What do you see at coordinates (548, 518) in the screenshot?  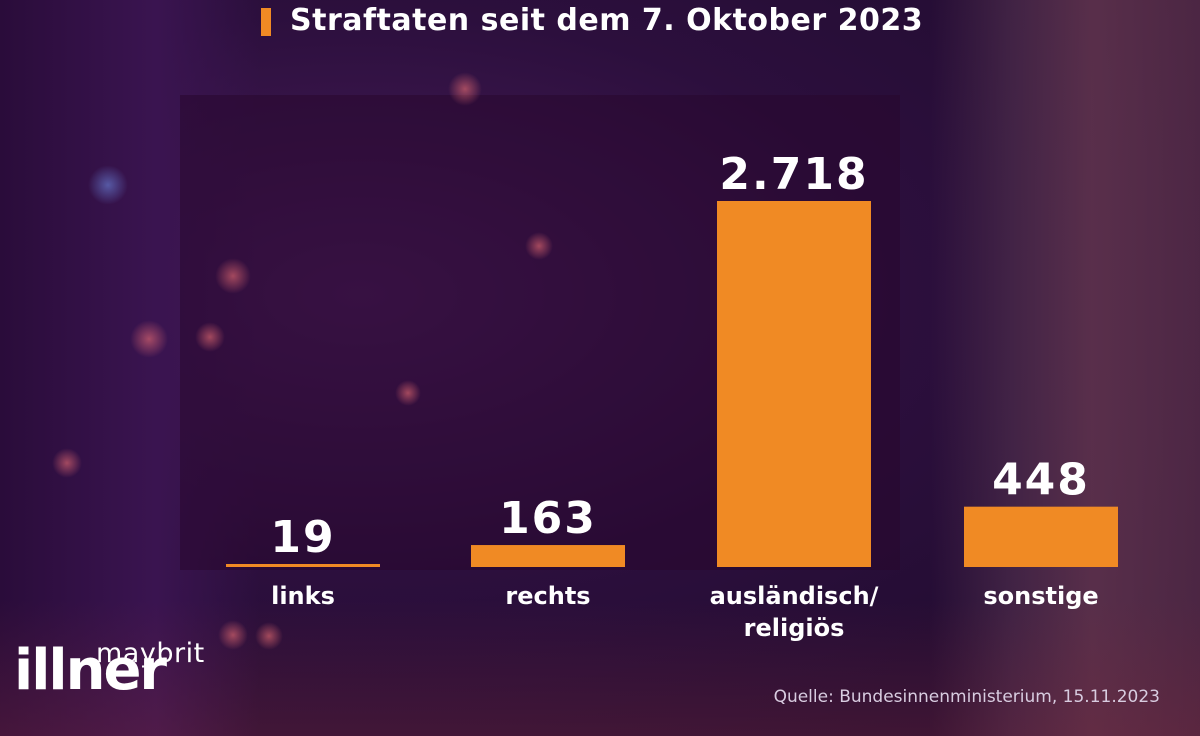 I see `value-label-1: 163` at bounding box center [548, 518].